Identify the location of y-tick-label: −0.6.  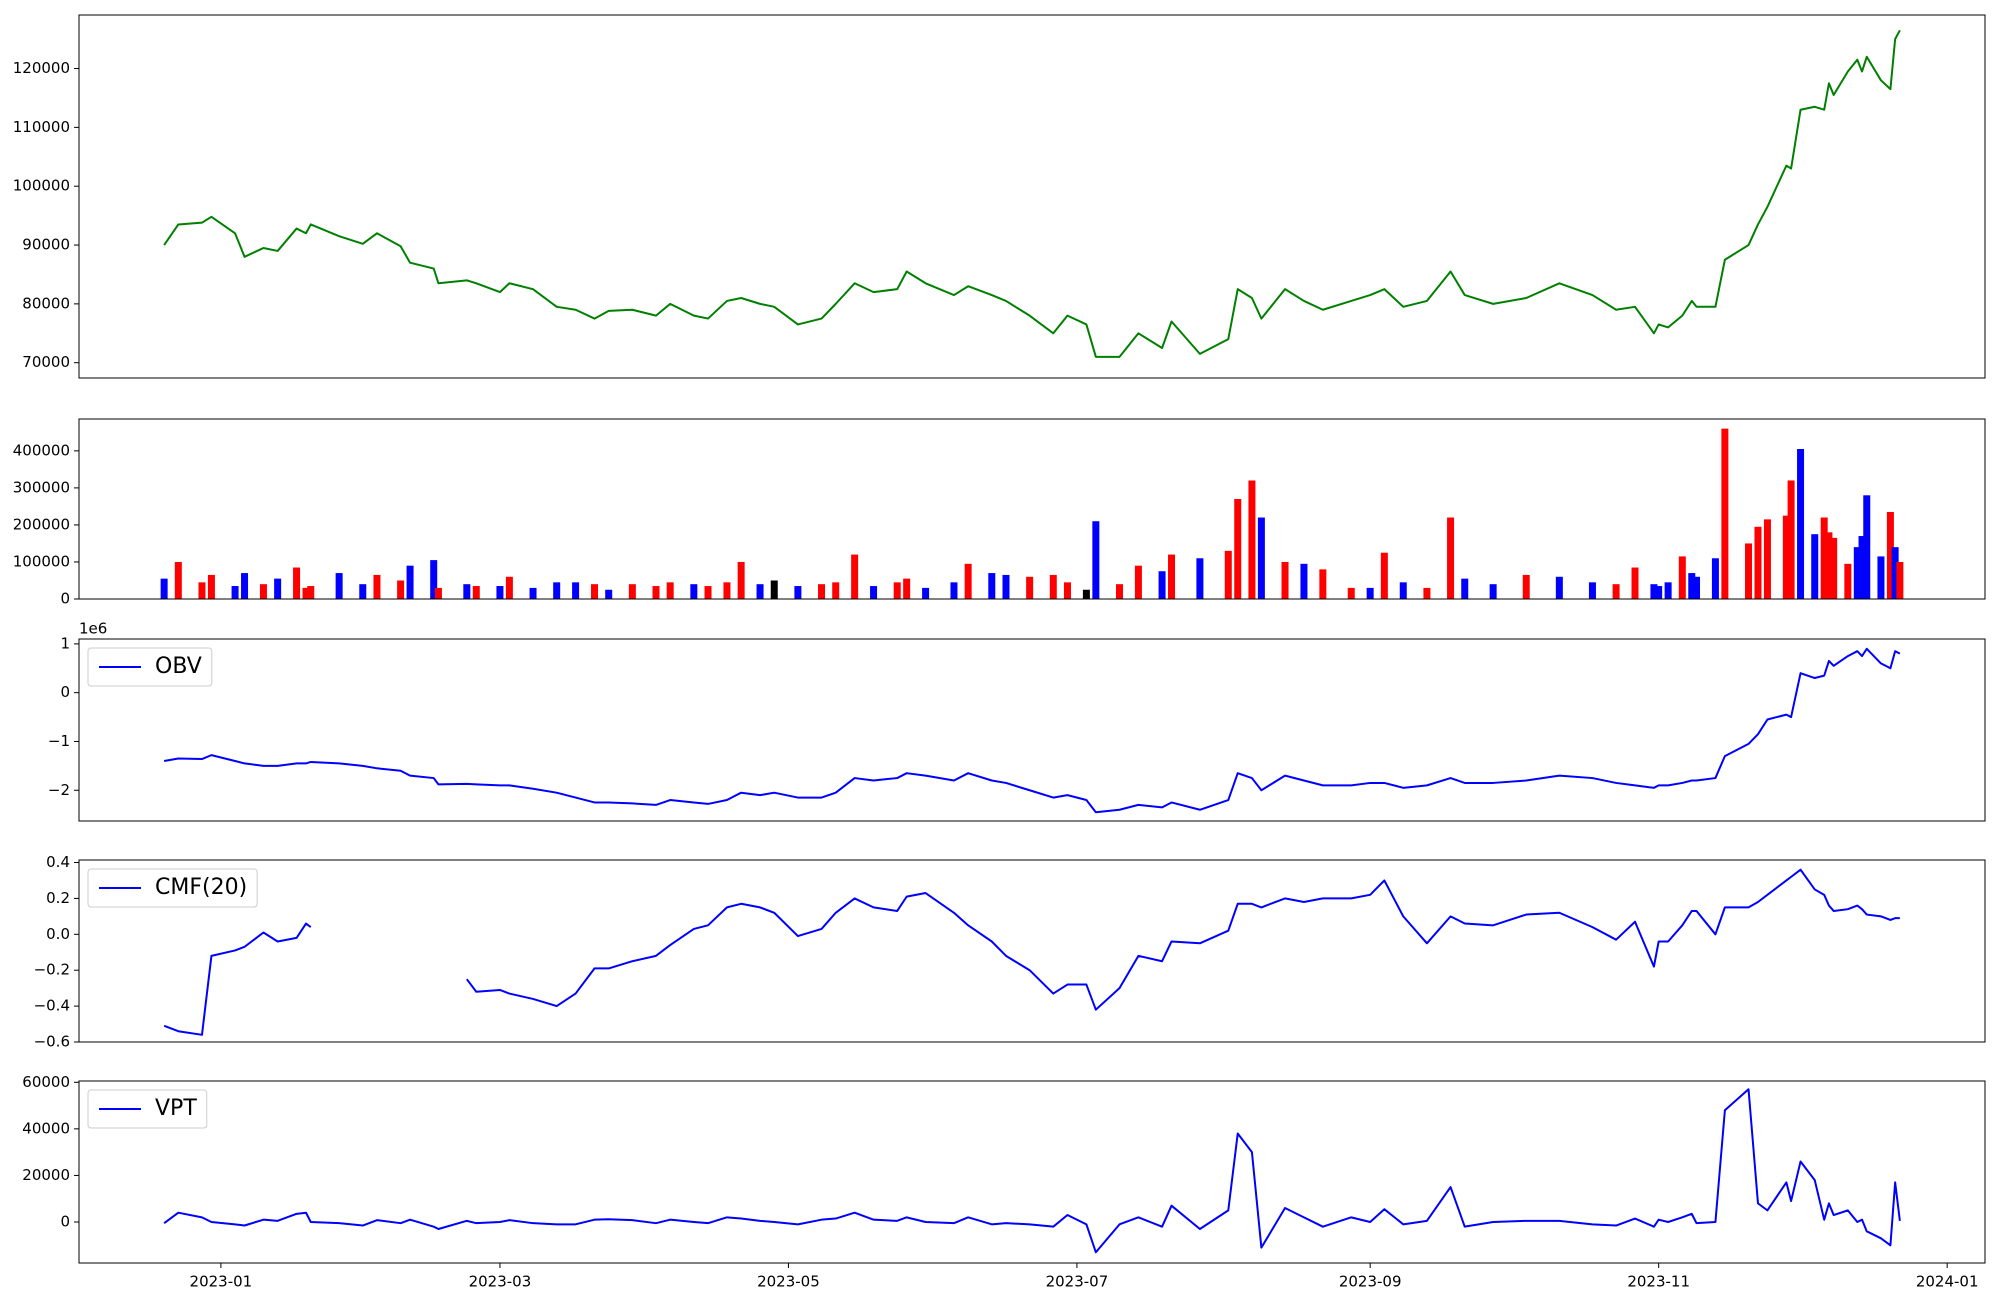
(52, 1042).